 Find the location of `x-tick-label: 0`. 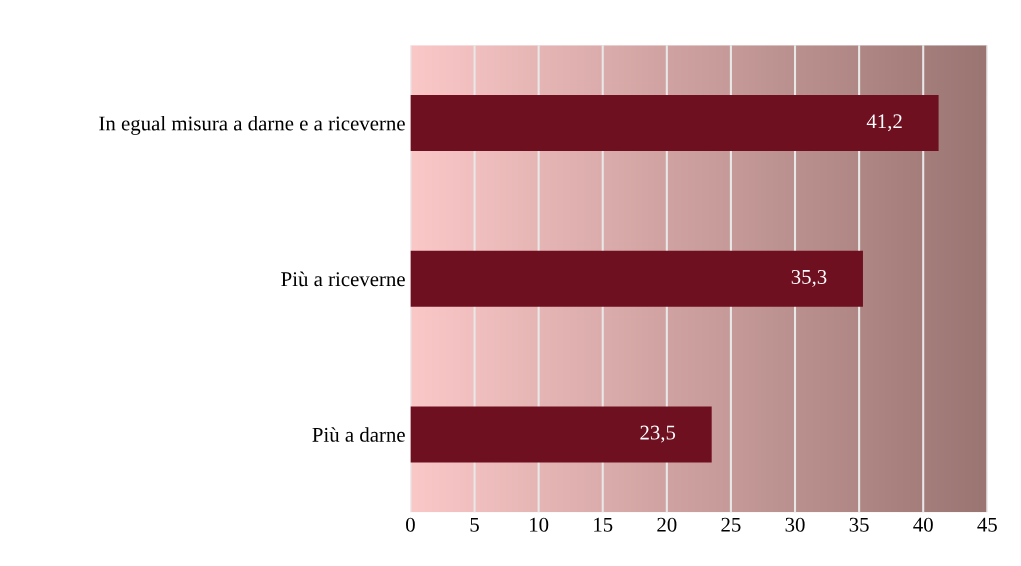

x-tick-label: 0 is located at coordinates (410, 524).